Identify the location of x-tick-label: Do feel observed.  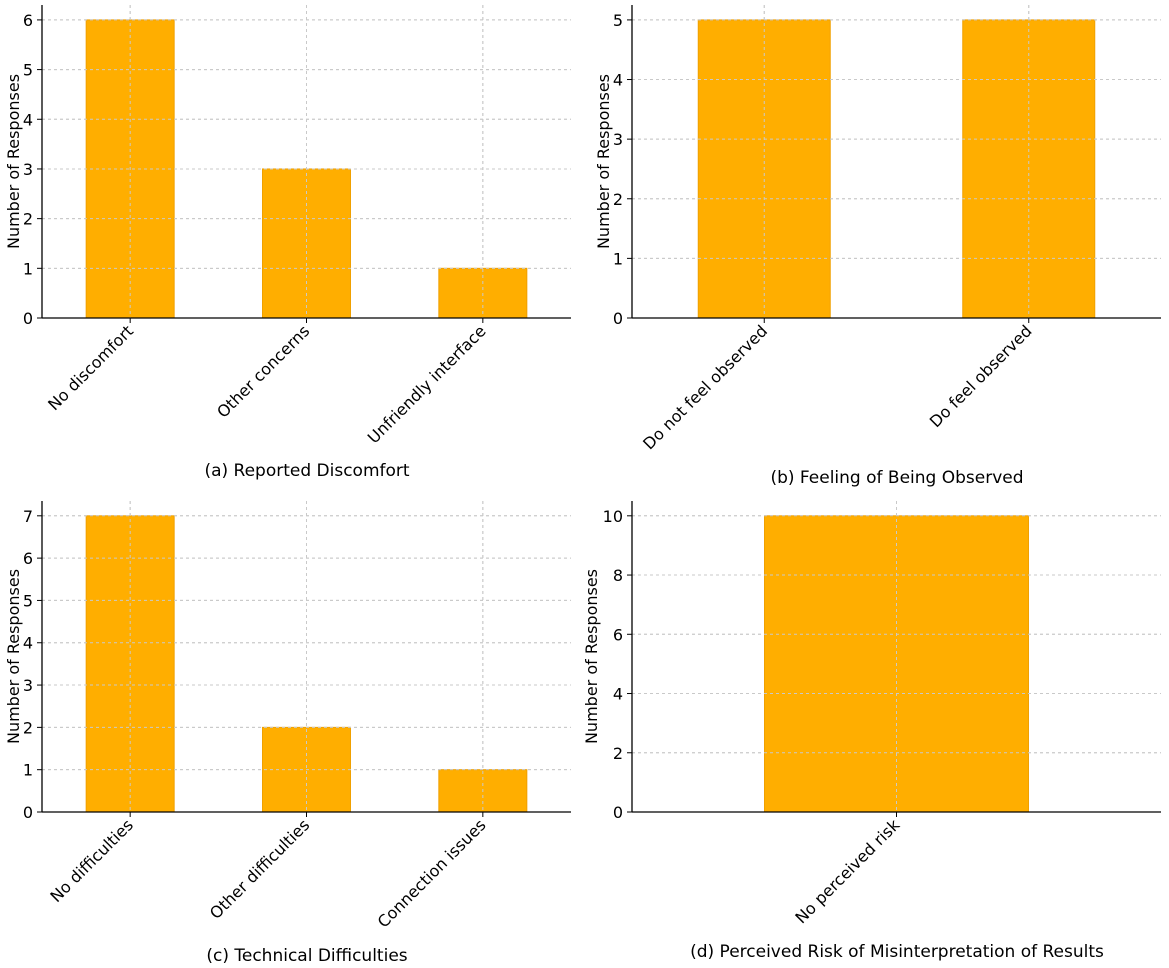
(981, 376).